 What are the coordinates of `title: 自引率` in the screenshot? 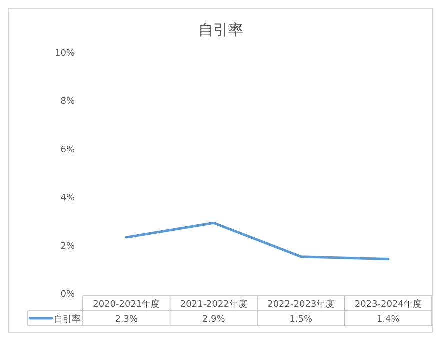 It's located at (221, 30).